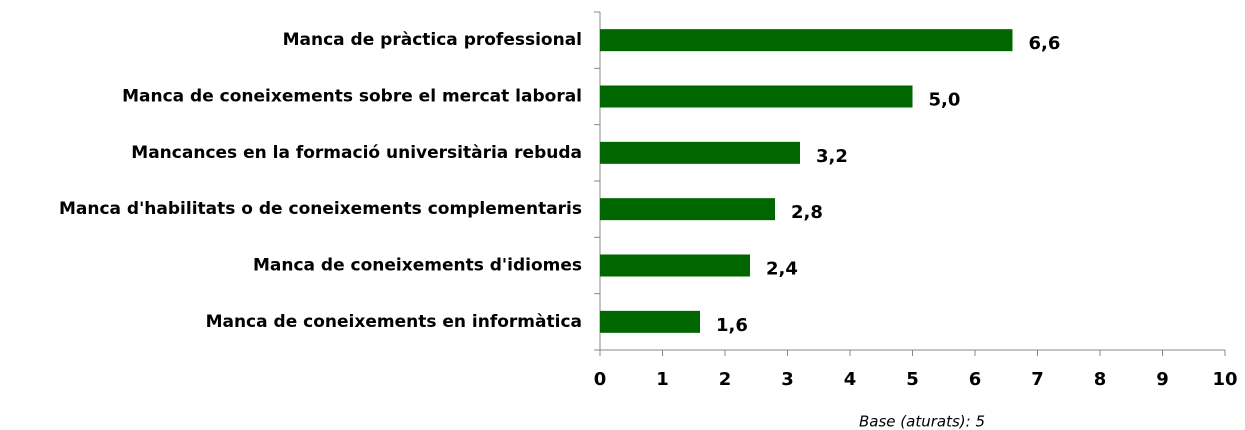 This screenshot has height=430, width=1245. What do you see at coordinates (807, 212) in the screenshot?
I see `value-label: 2,8` at bounding box center [807, 212].